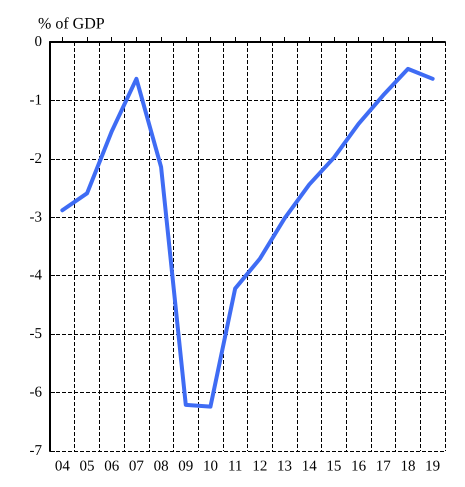 This screenshot has width=465, height=487. I want to click on y-tick-label: -5, so click(36, 334).